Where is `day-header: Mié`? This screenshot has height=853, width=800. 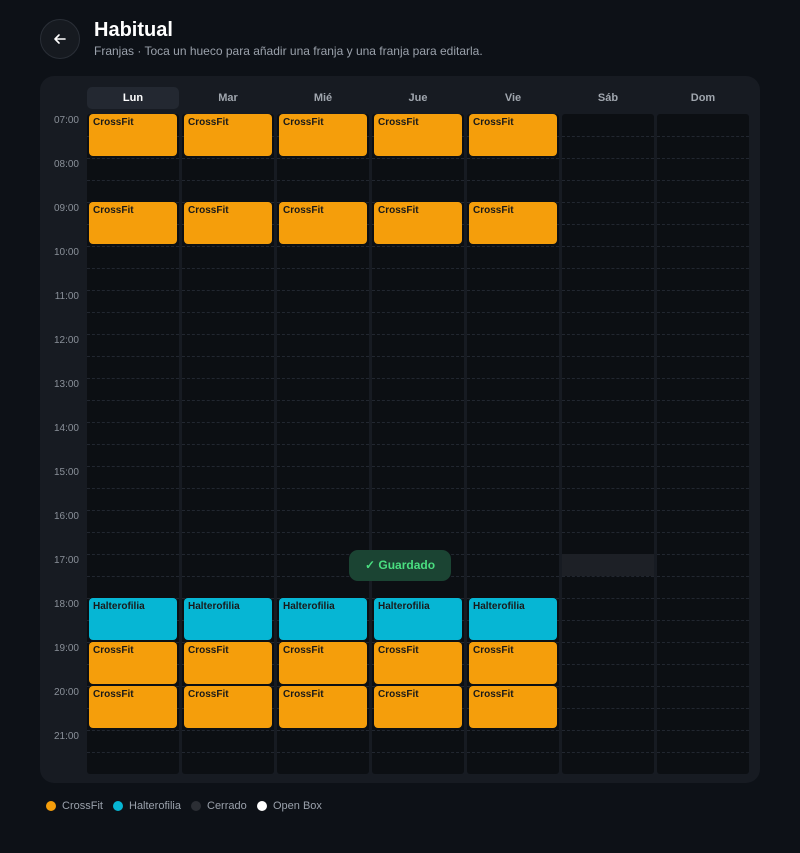
day-header: Mié is located at coordinates (323, 98).